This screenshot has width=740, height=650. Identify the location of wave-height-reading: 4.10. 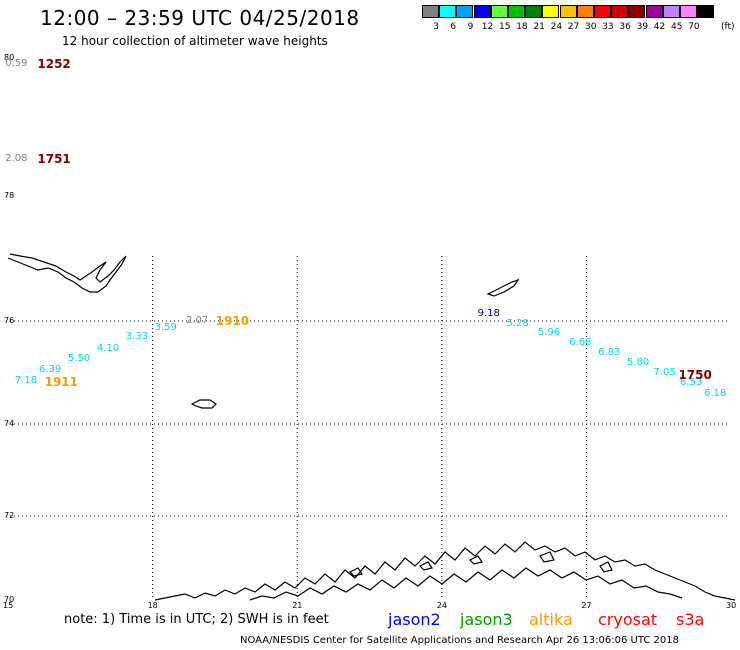
(108, 348).